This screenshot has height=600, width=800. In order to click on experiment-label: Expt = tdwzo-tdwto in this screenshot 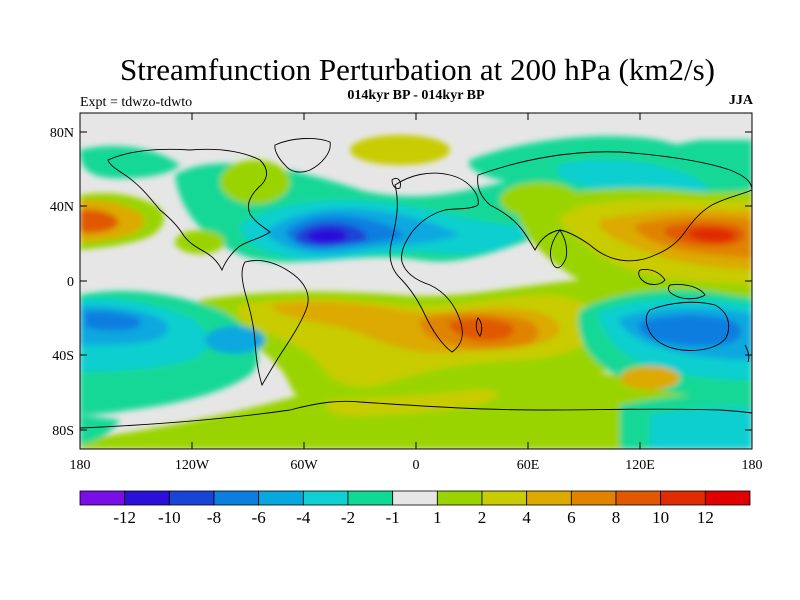, I will do `click(136, 102)`.